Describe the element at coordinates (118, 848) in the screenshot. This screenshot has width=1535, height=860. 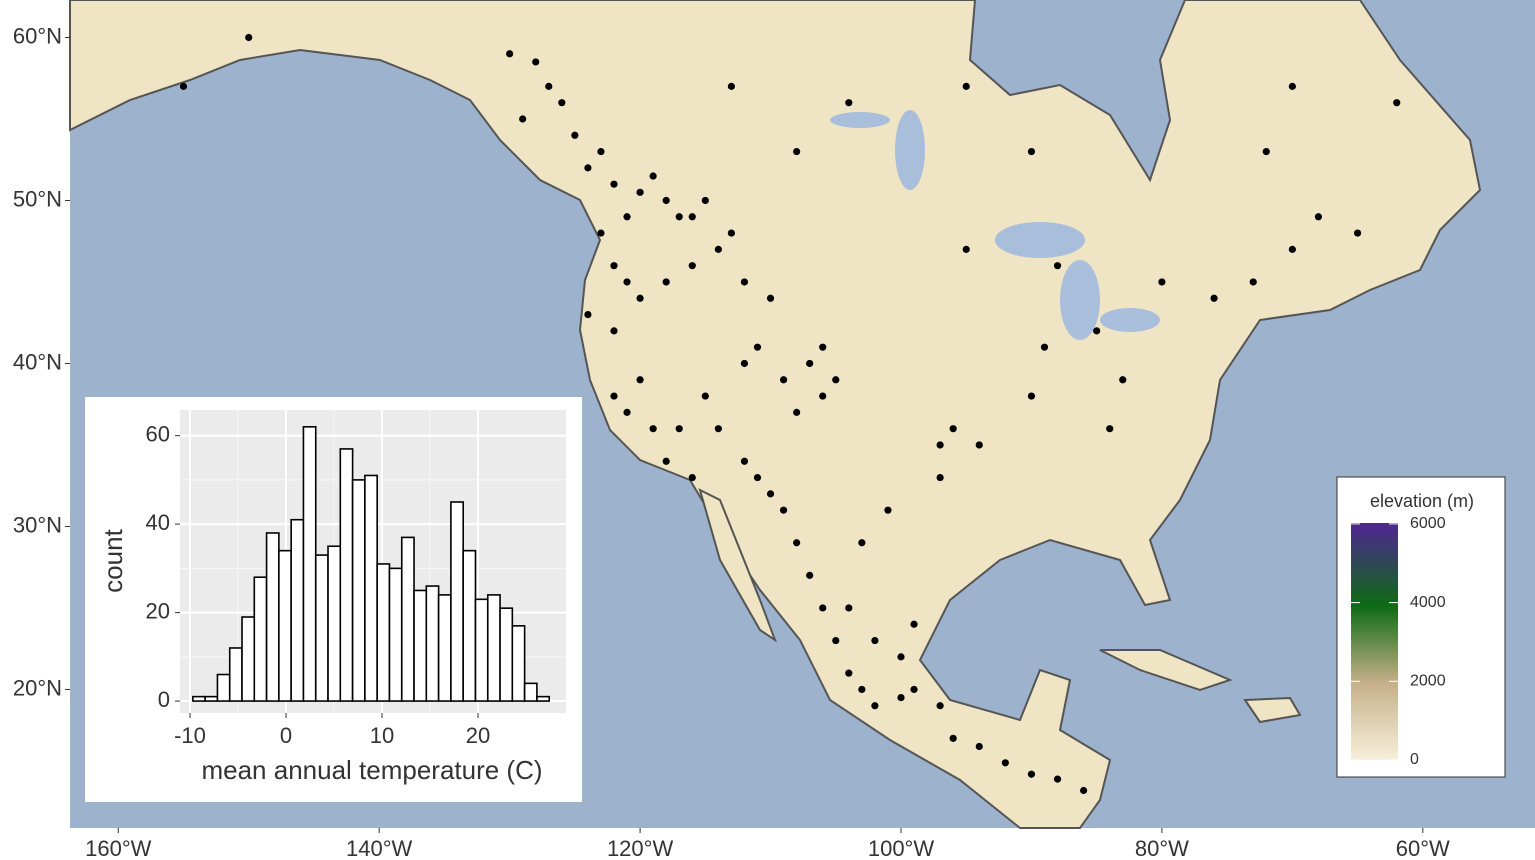
I see `x-tick-label: 160°W` at that location.